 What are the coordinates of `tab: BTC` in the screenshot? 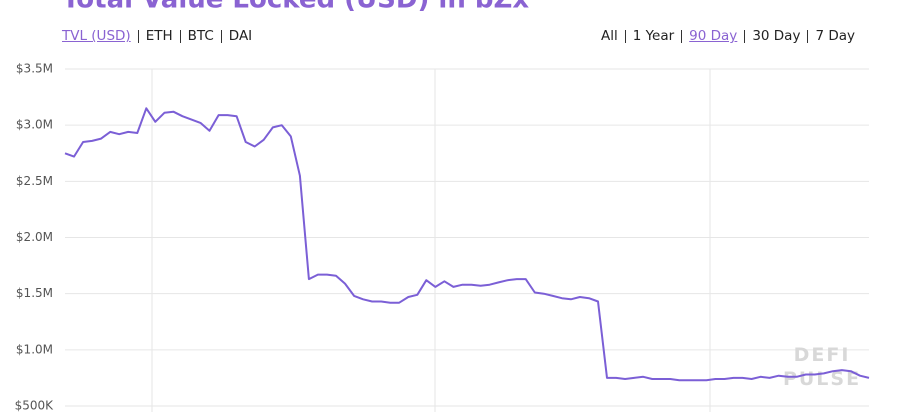 It's located at (200, 36).